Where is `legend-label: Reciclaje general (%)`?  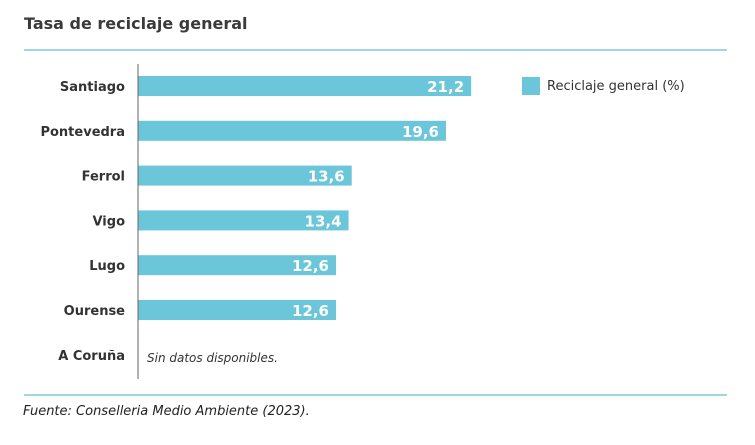
legend-label: Reciclaje general (%) is located at coordinates (616, 86).